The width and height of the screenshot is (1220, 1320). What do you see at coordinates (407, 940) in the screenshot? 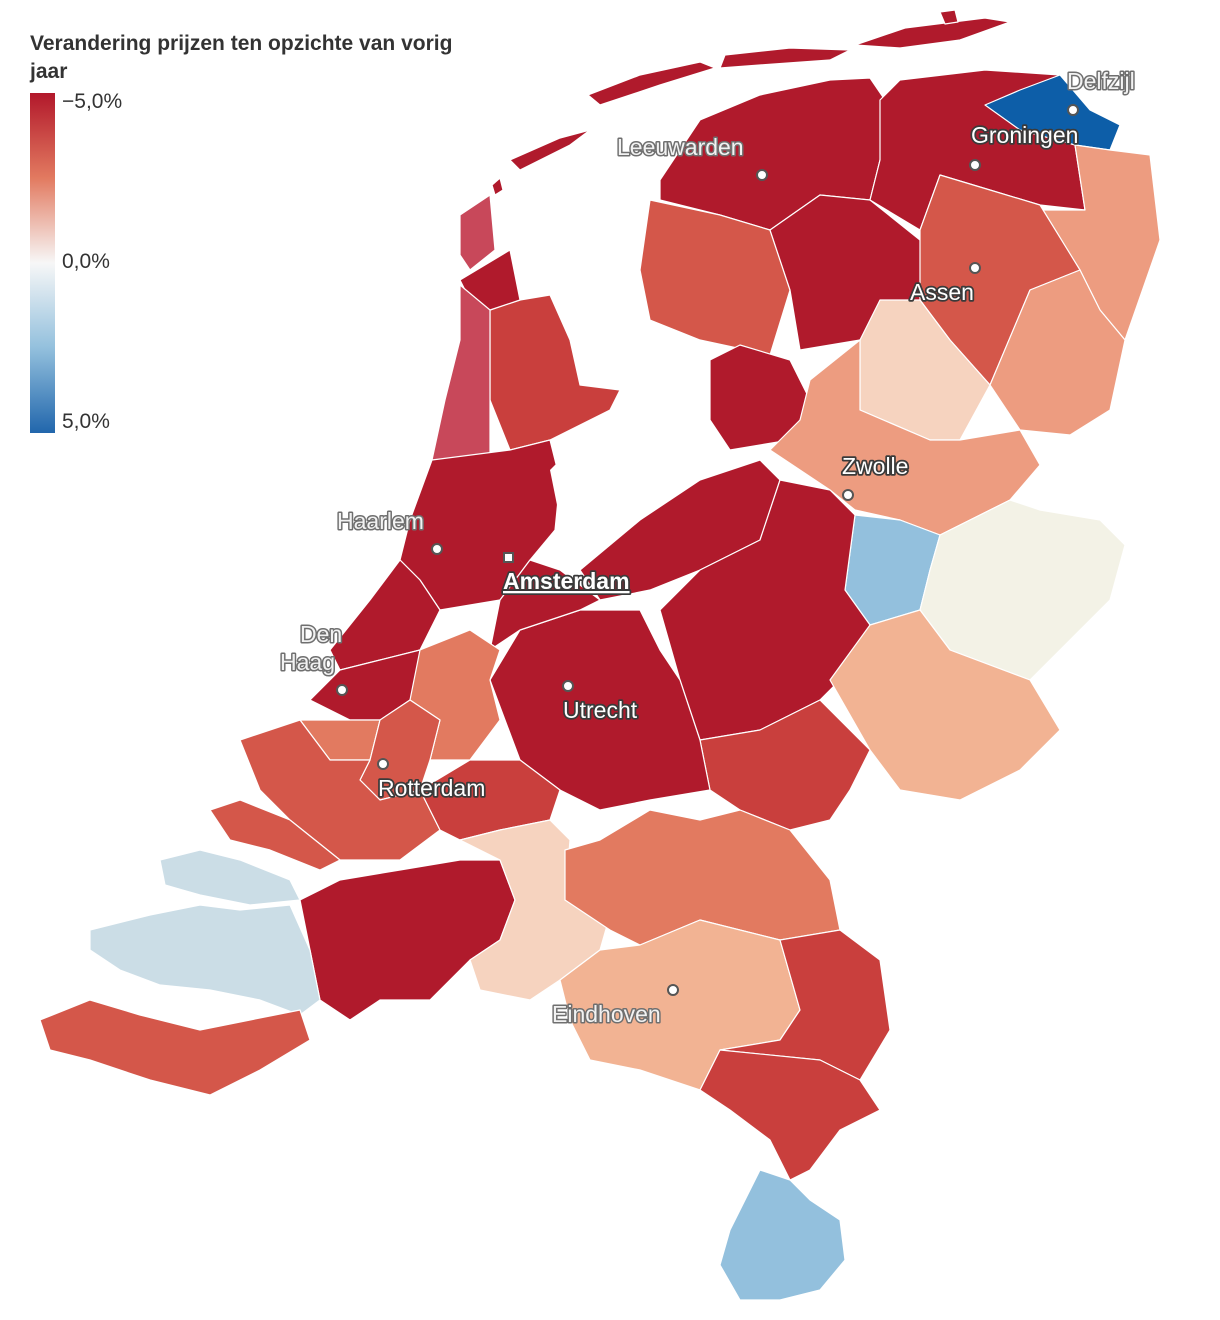
I see `region-west-brabant` at bounding box center [407, 940].